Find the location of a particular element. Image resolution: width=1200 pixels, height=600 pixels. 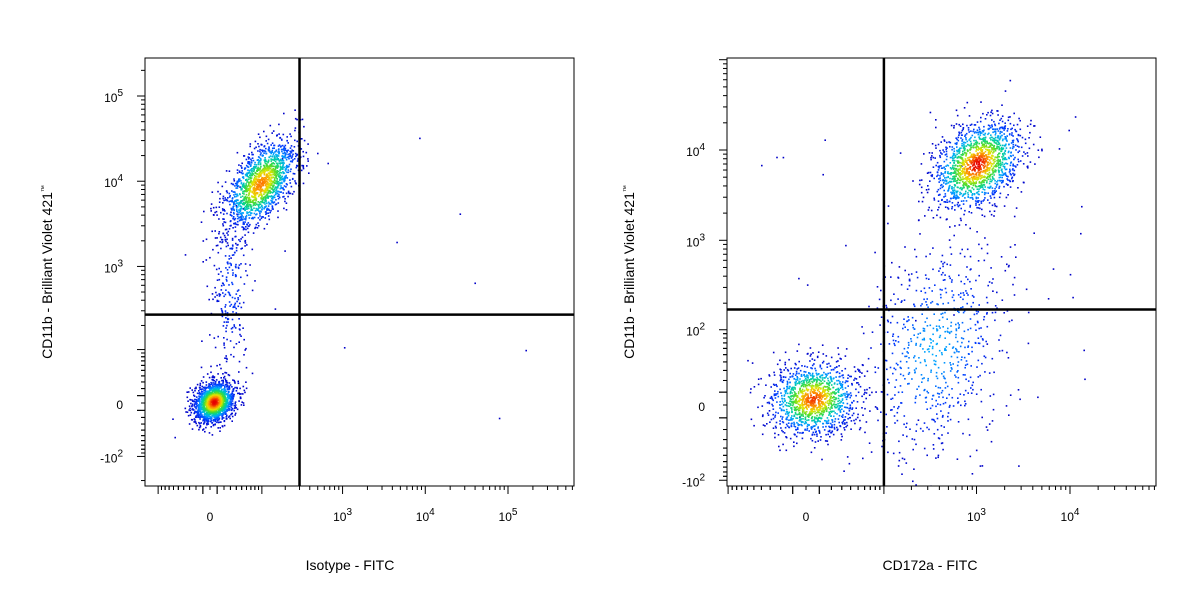

y-tick-label: 0 is located at coordinates (119, 405).